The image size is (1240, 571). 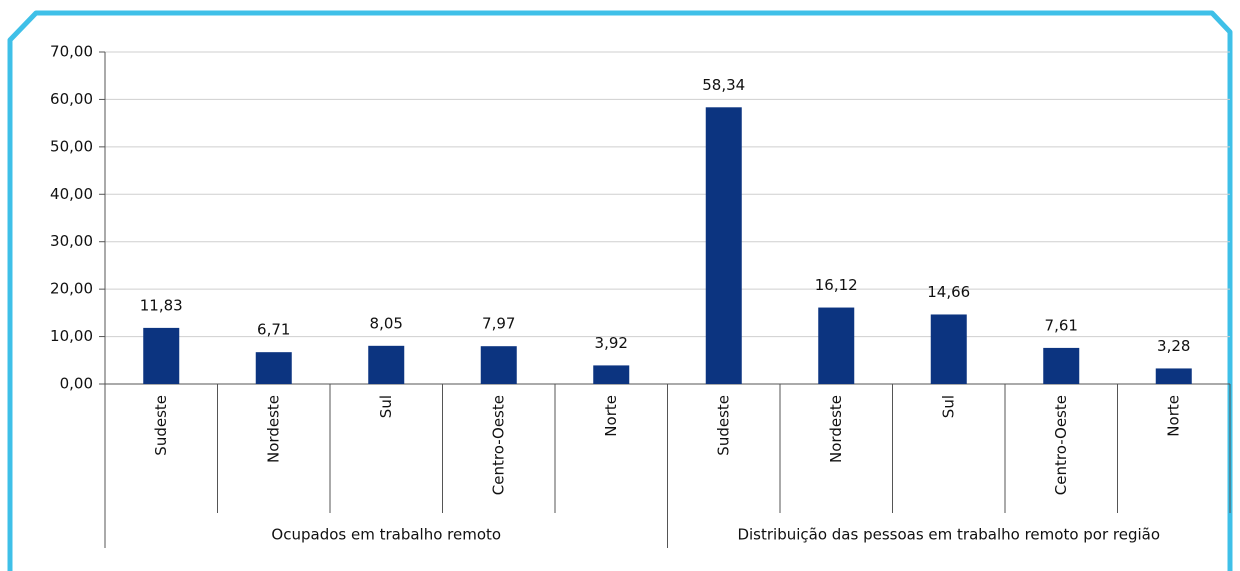 What do you see at coordinates (76, 384) in the screenshot?
I see `y-tick-label: 0,00` at bounding box center [76, 384].